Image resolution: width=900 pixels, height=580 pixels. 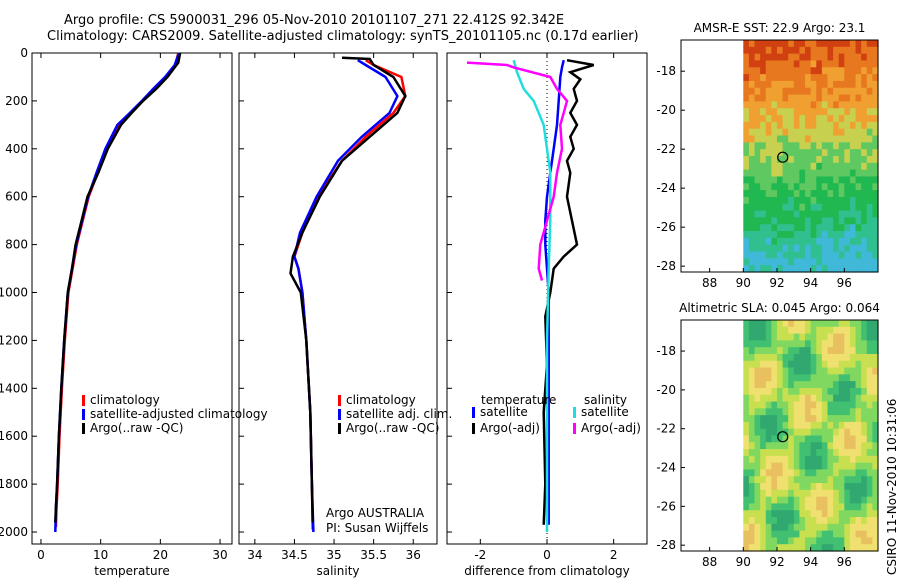 What do you see at coordinates (118, 287) in the screenshot?
I see `temperature-series-line` at bounding box center [118, 287].